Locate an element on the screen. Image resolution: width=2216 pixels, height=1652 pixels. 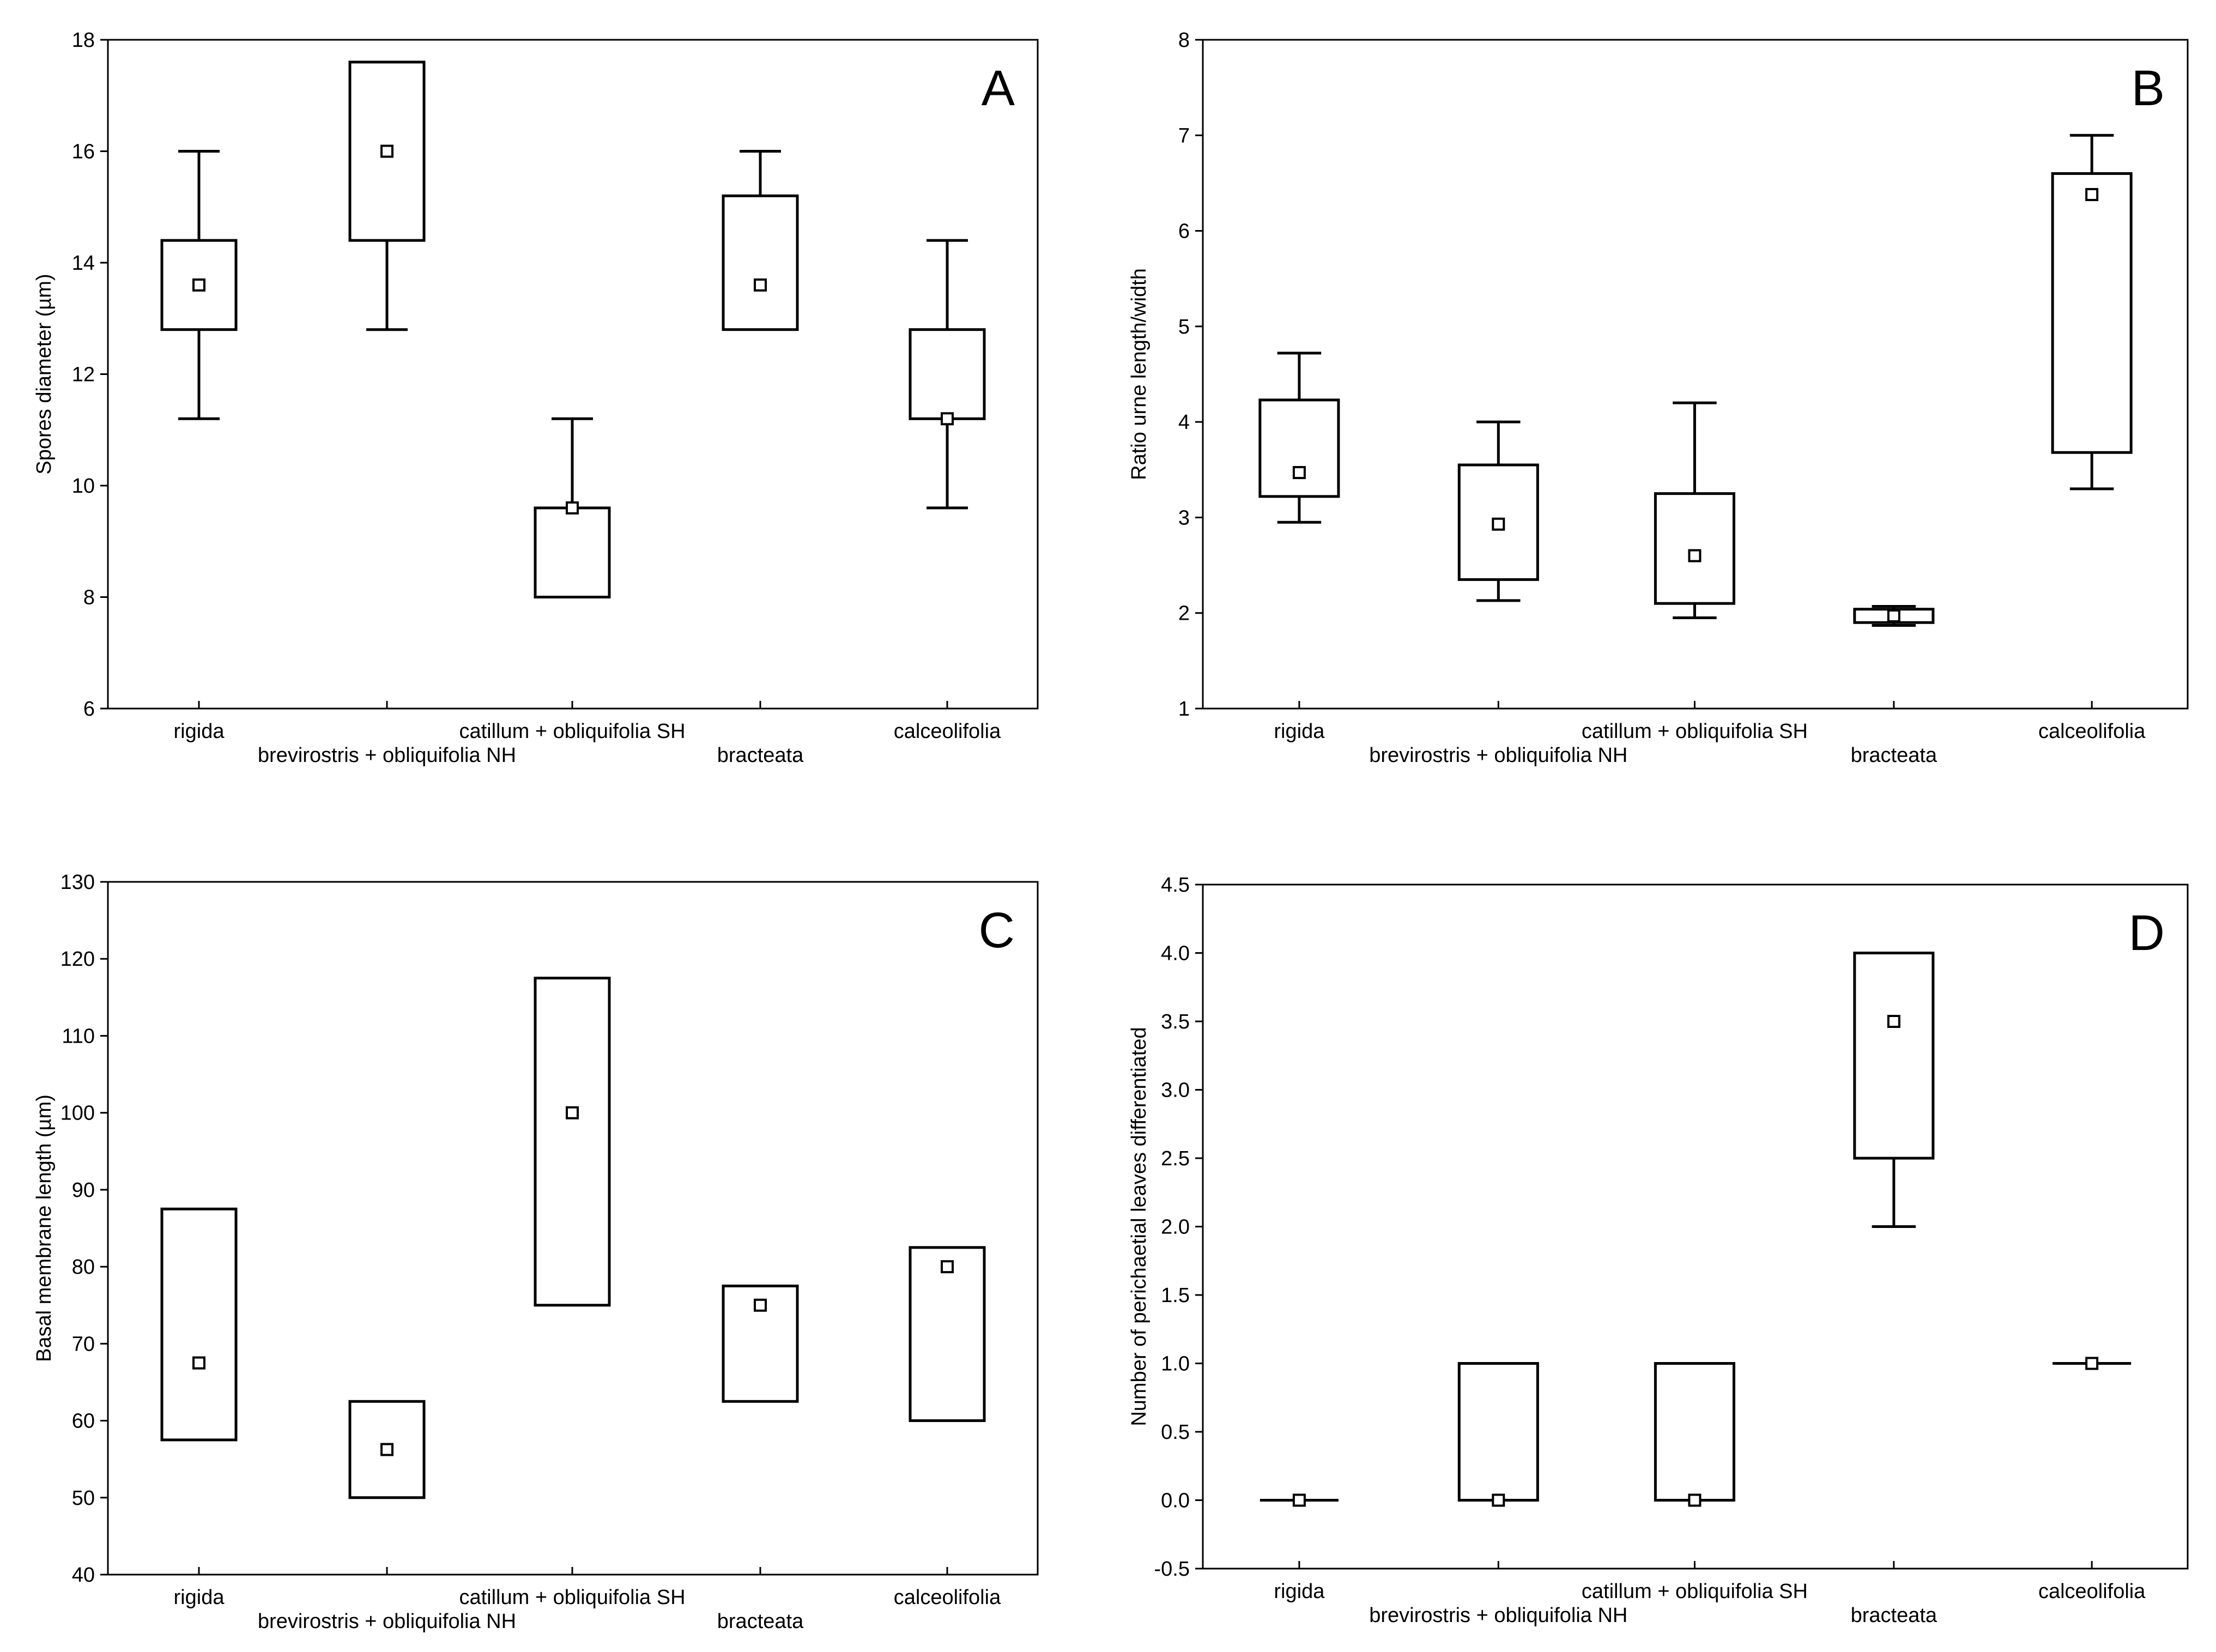
y-tick-label: 50 is located at coordinates (83, 1498).